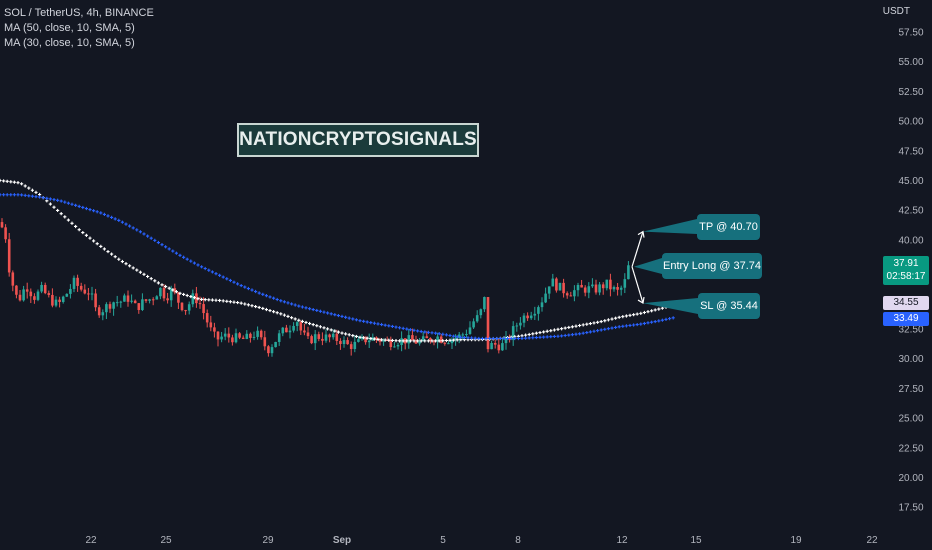 The width and height of the screenshot is (932, 550). I want to click on x-tick-label: 5, so click(443, 540).